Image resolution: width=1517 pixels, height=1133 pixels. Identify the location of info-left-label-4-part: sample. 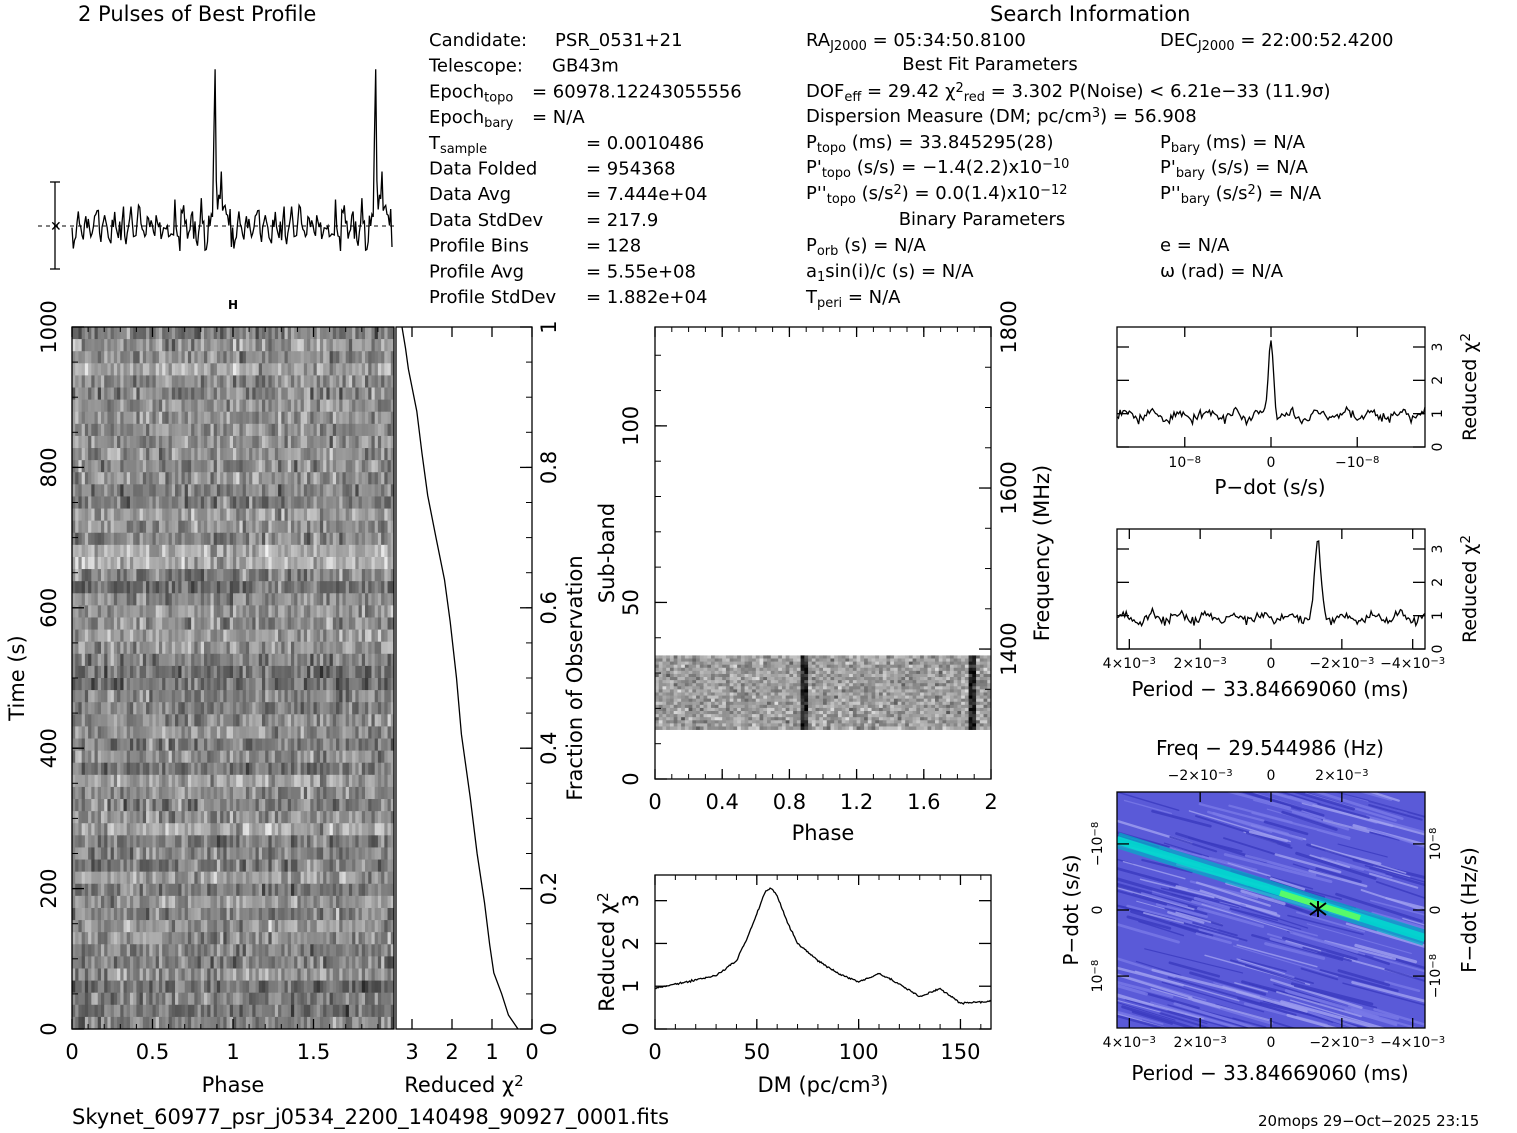
(463, 149).